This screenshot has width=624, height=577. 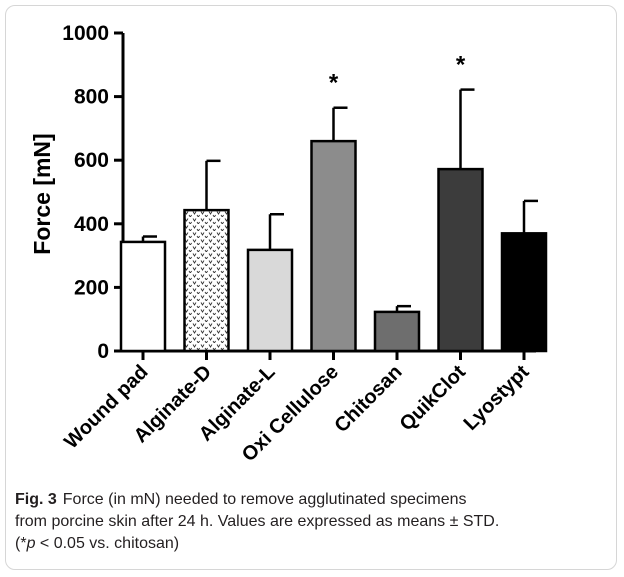 I want to click on x-category-label: Chitosan, so click(x=368, y=399).